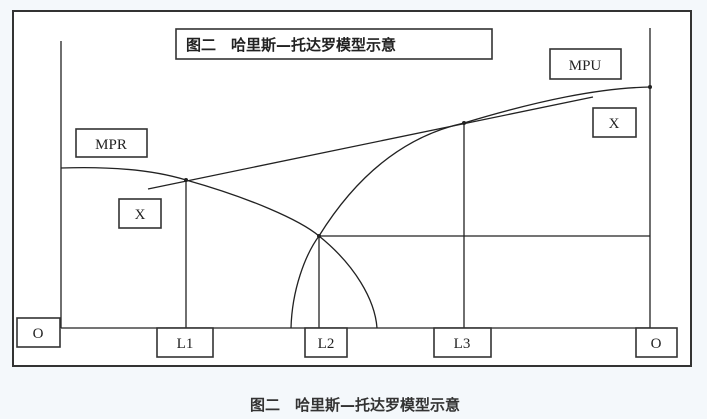 Image resolution: width=707 pixels, height=419 pixels. I want to click on origin-right-label: O, so click(656, 342).